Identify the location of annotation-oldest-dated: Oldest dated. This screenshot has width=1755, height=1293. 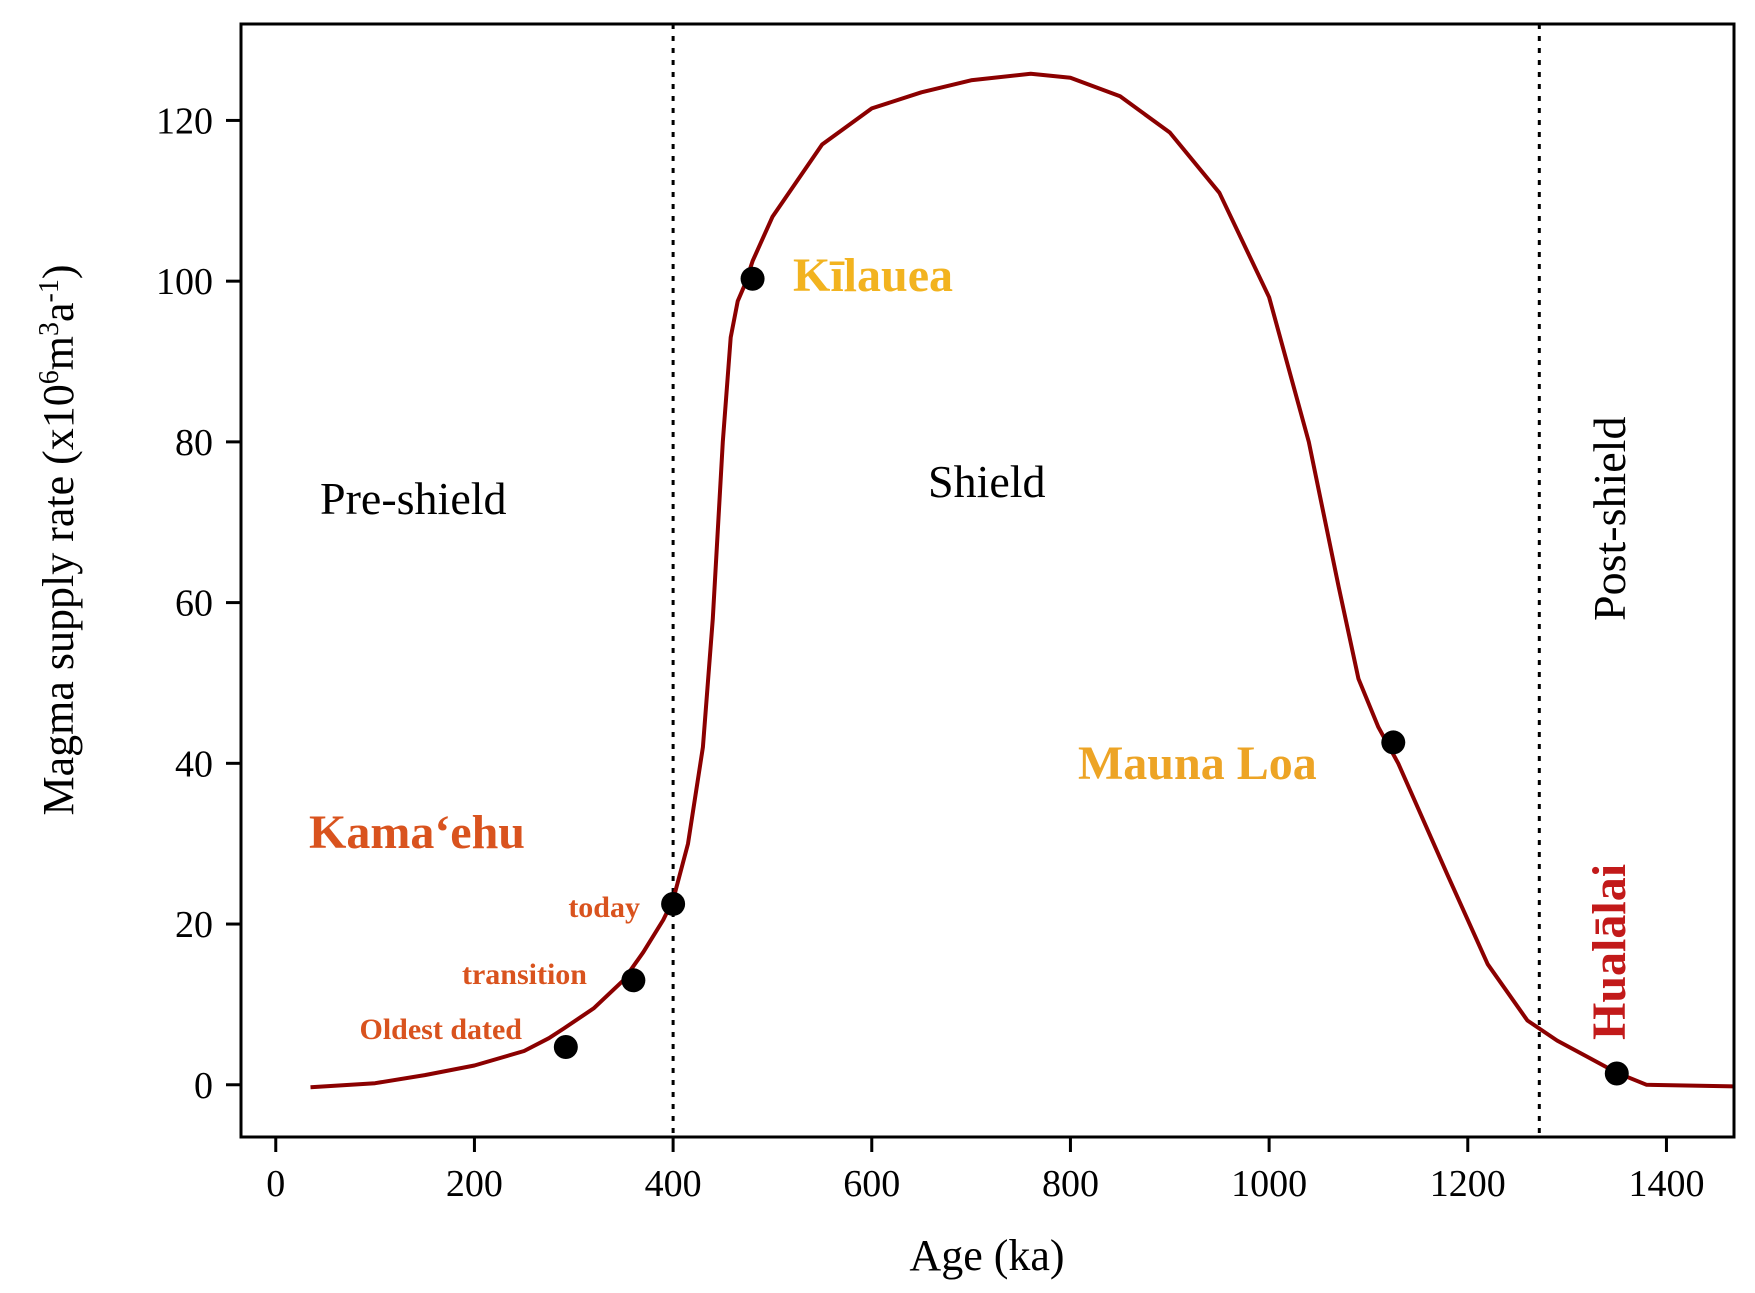
(440, 1029).